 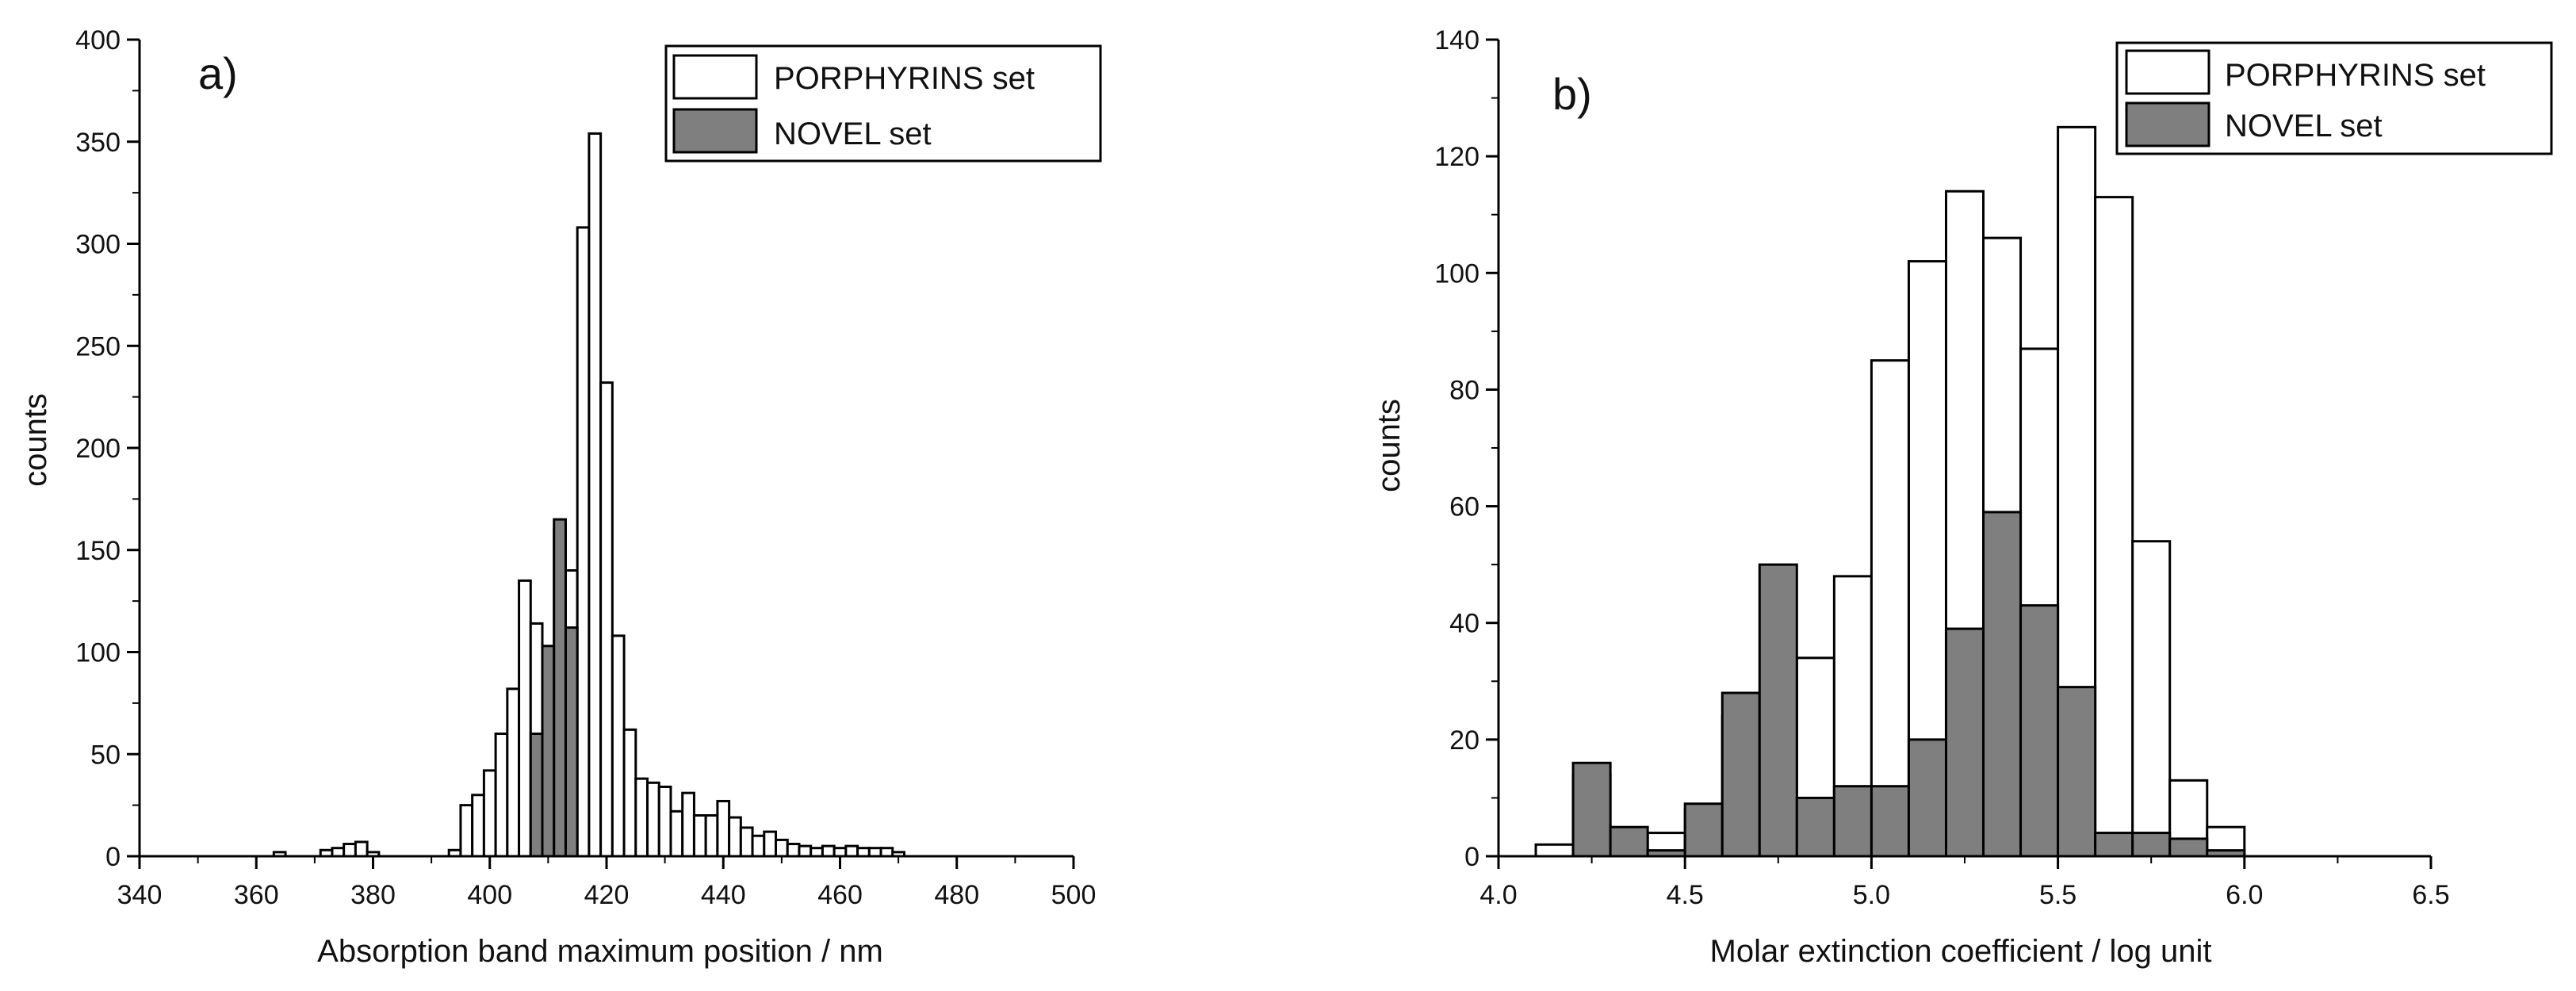 I want to click on panel-b-y-tick-label: 0, so click(x=1471, y=857).